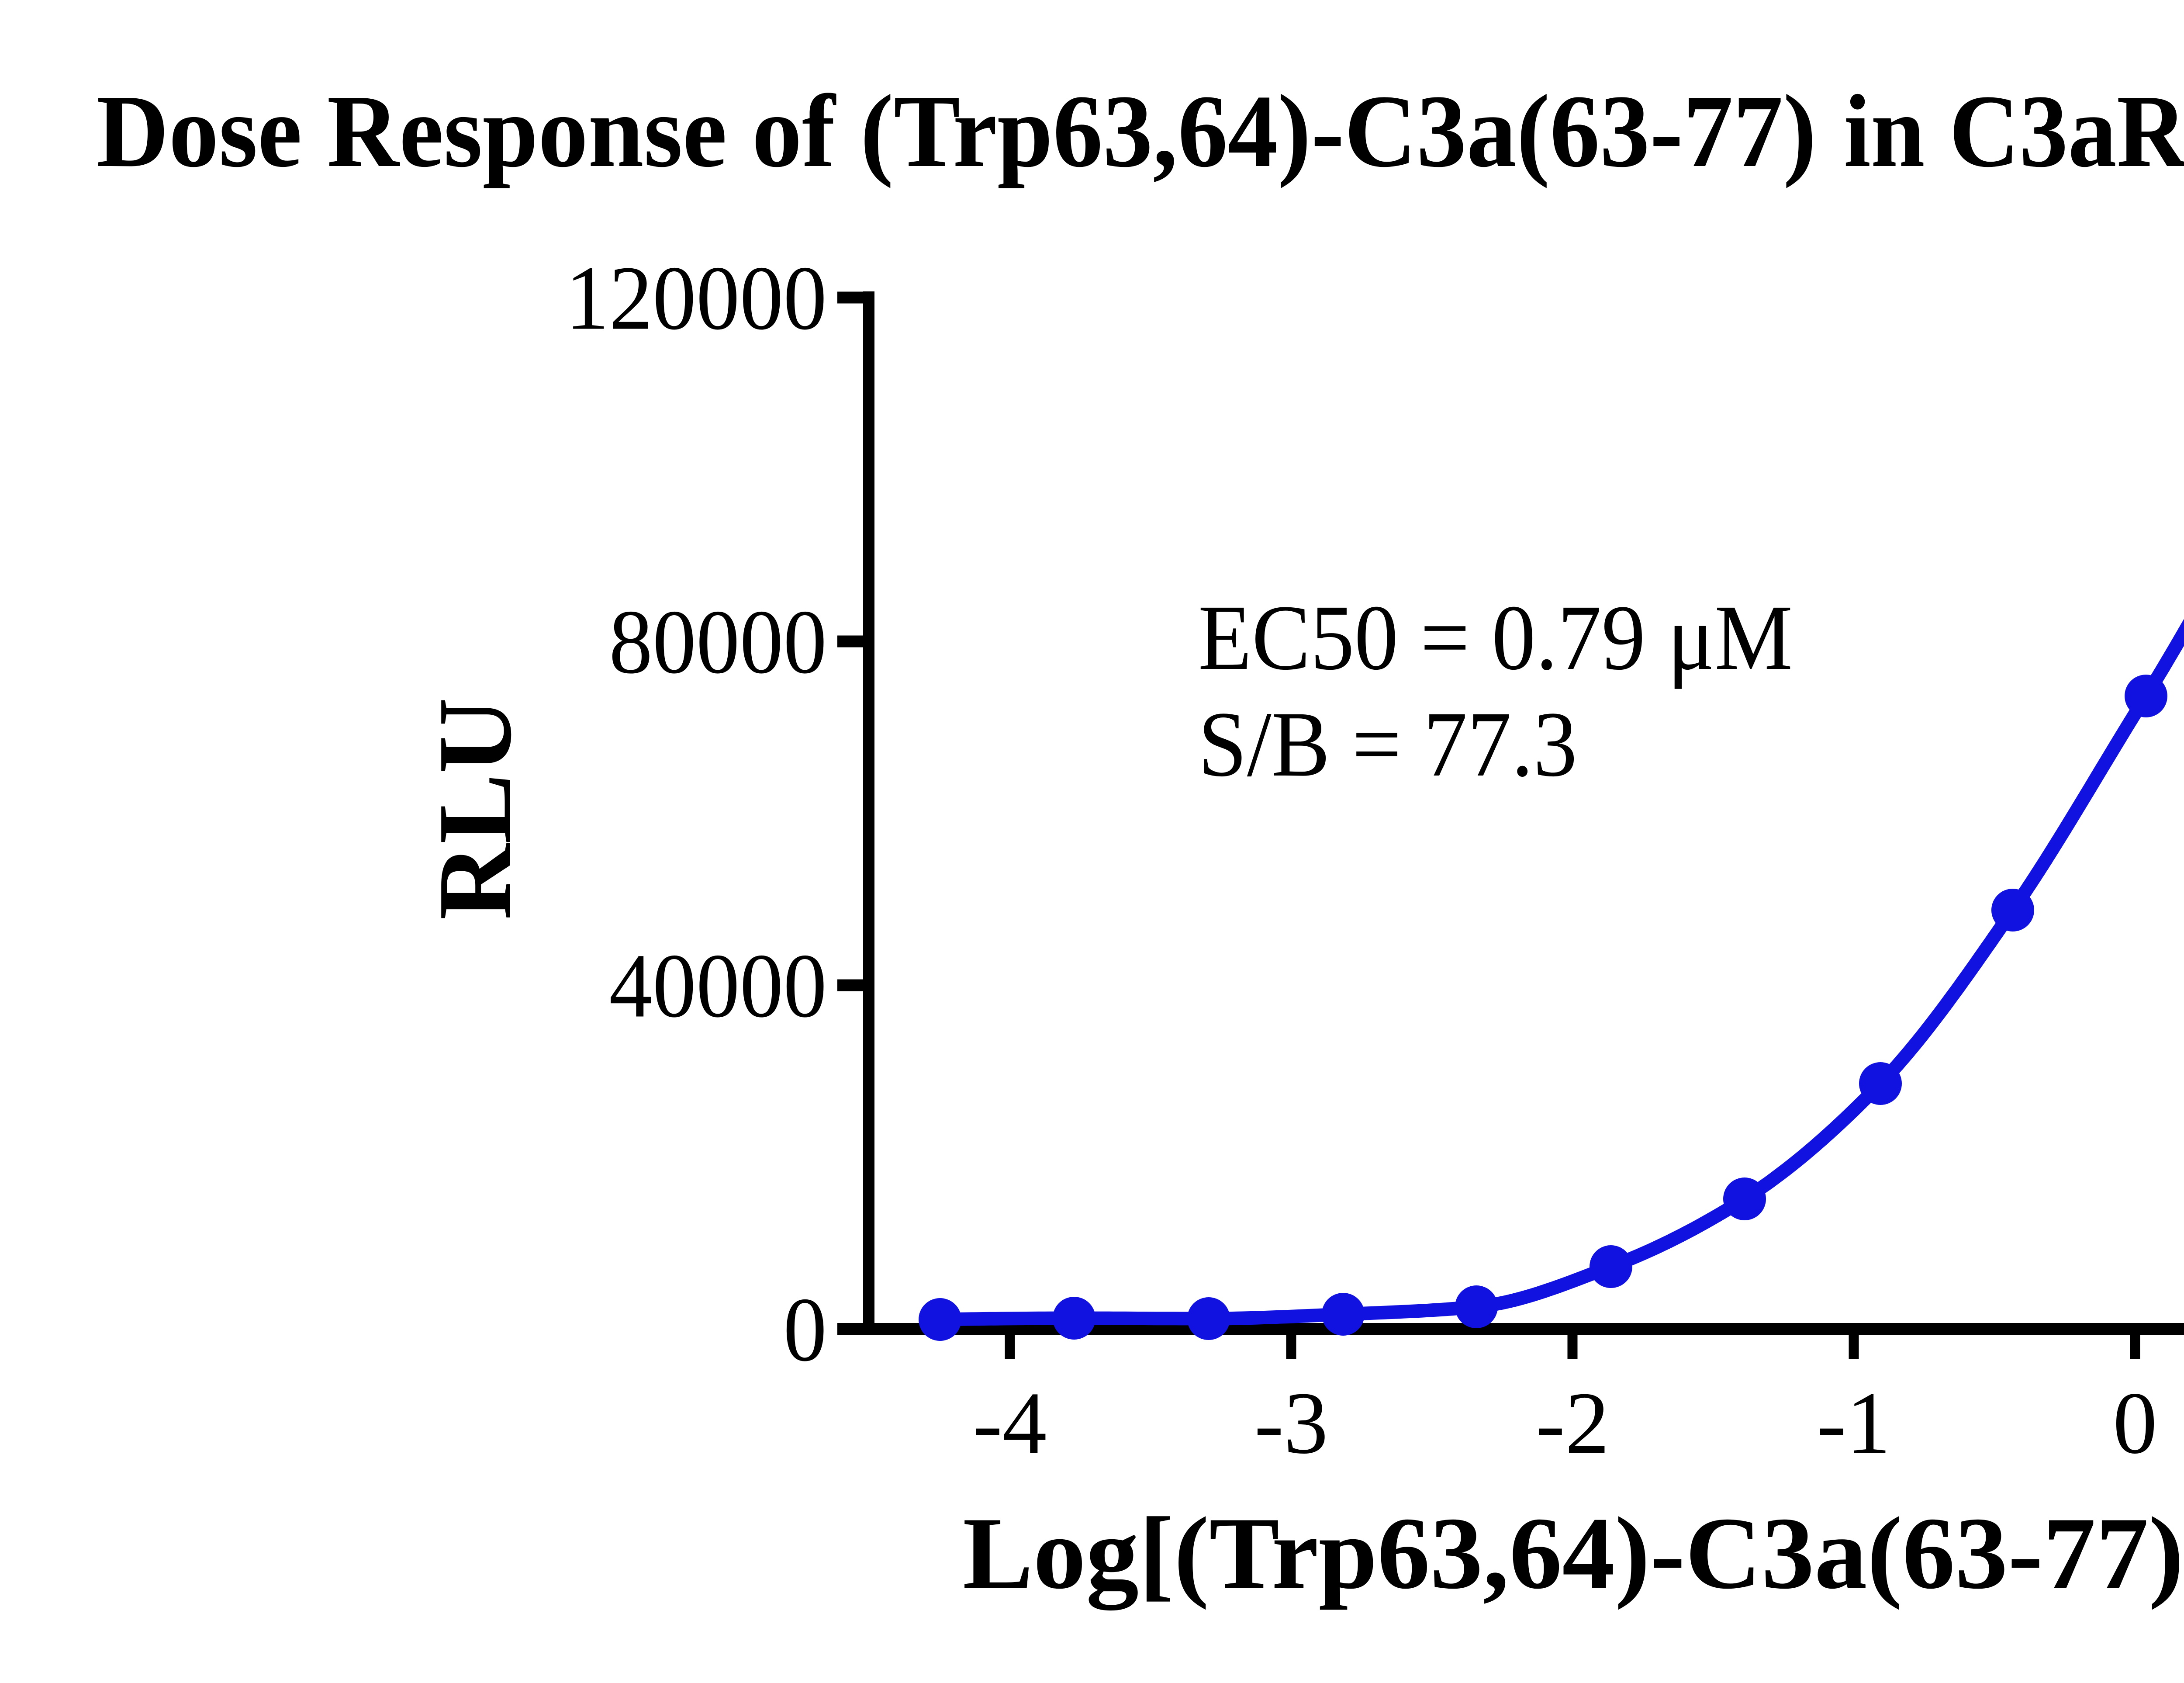 The height and width of the screenshot is (1683, 2184). What do you see at coordinates (1387, 744) in the screenshot?
I see `svg-text: S/B = 77.3` at bounding box center [1387, 744].